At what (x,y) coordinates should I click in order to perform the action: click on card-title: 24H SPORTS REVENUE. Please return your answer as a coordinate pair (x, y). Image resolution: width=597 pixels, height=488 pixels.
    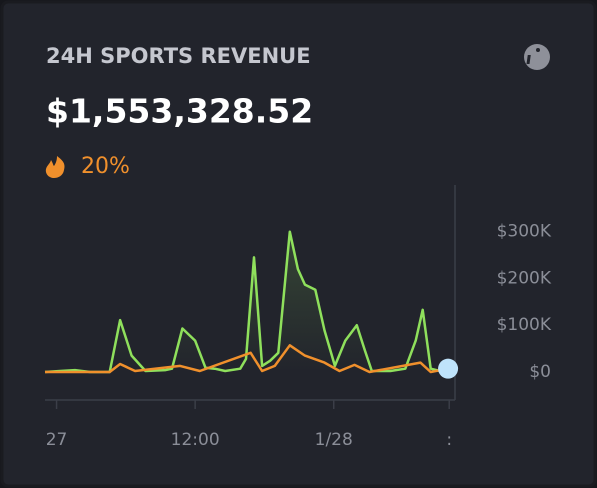
    Looking at the image, I should click on (178, 56).